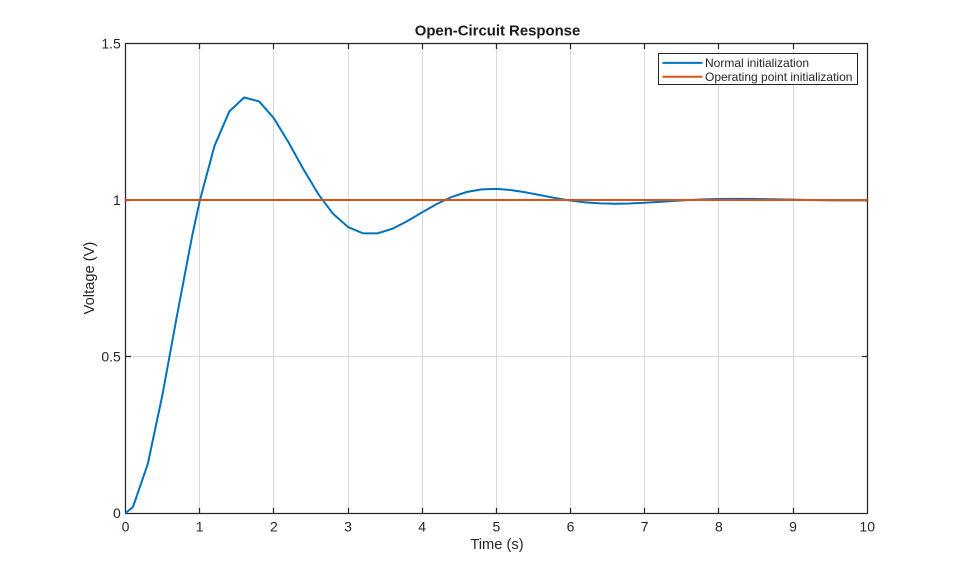 The image size is (959, 577). I want to click on svg-text: 3, so click(348, 527).